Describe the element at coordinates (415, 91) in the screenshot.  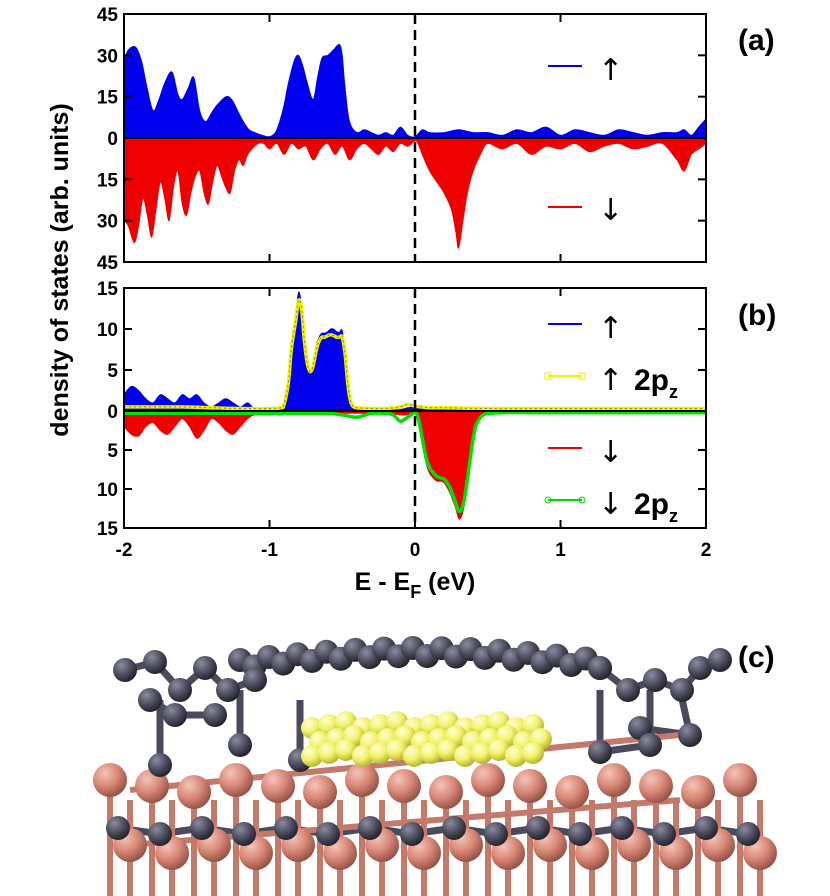
I see `series-area-a-up` at that location.